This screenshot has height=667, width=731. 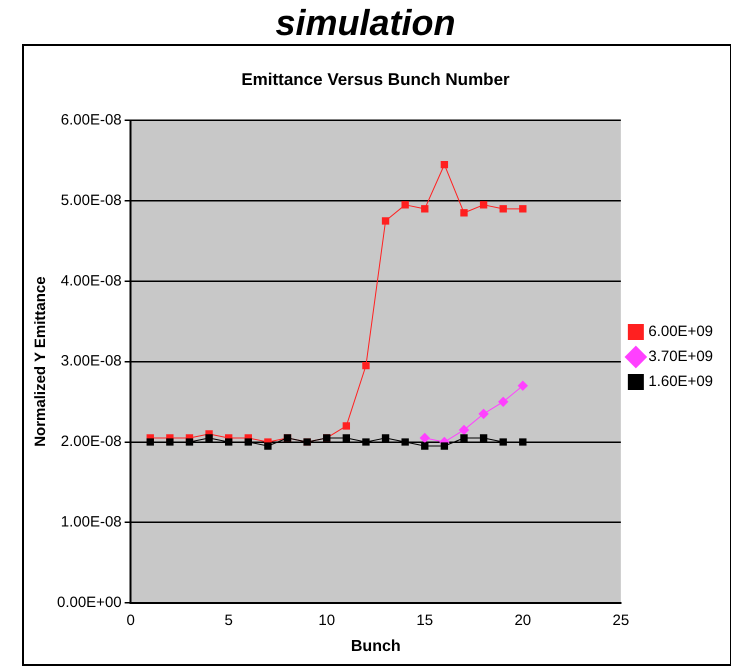 What do you see at coordinates (621, 620) in the screenshot?
I see `x-tick-label: 25` at bounding box center [621, 620].